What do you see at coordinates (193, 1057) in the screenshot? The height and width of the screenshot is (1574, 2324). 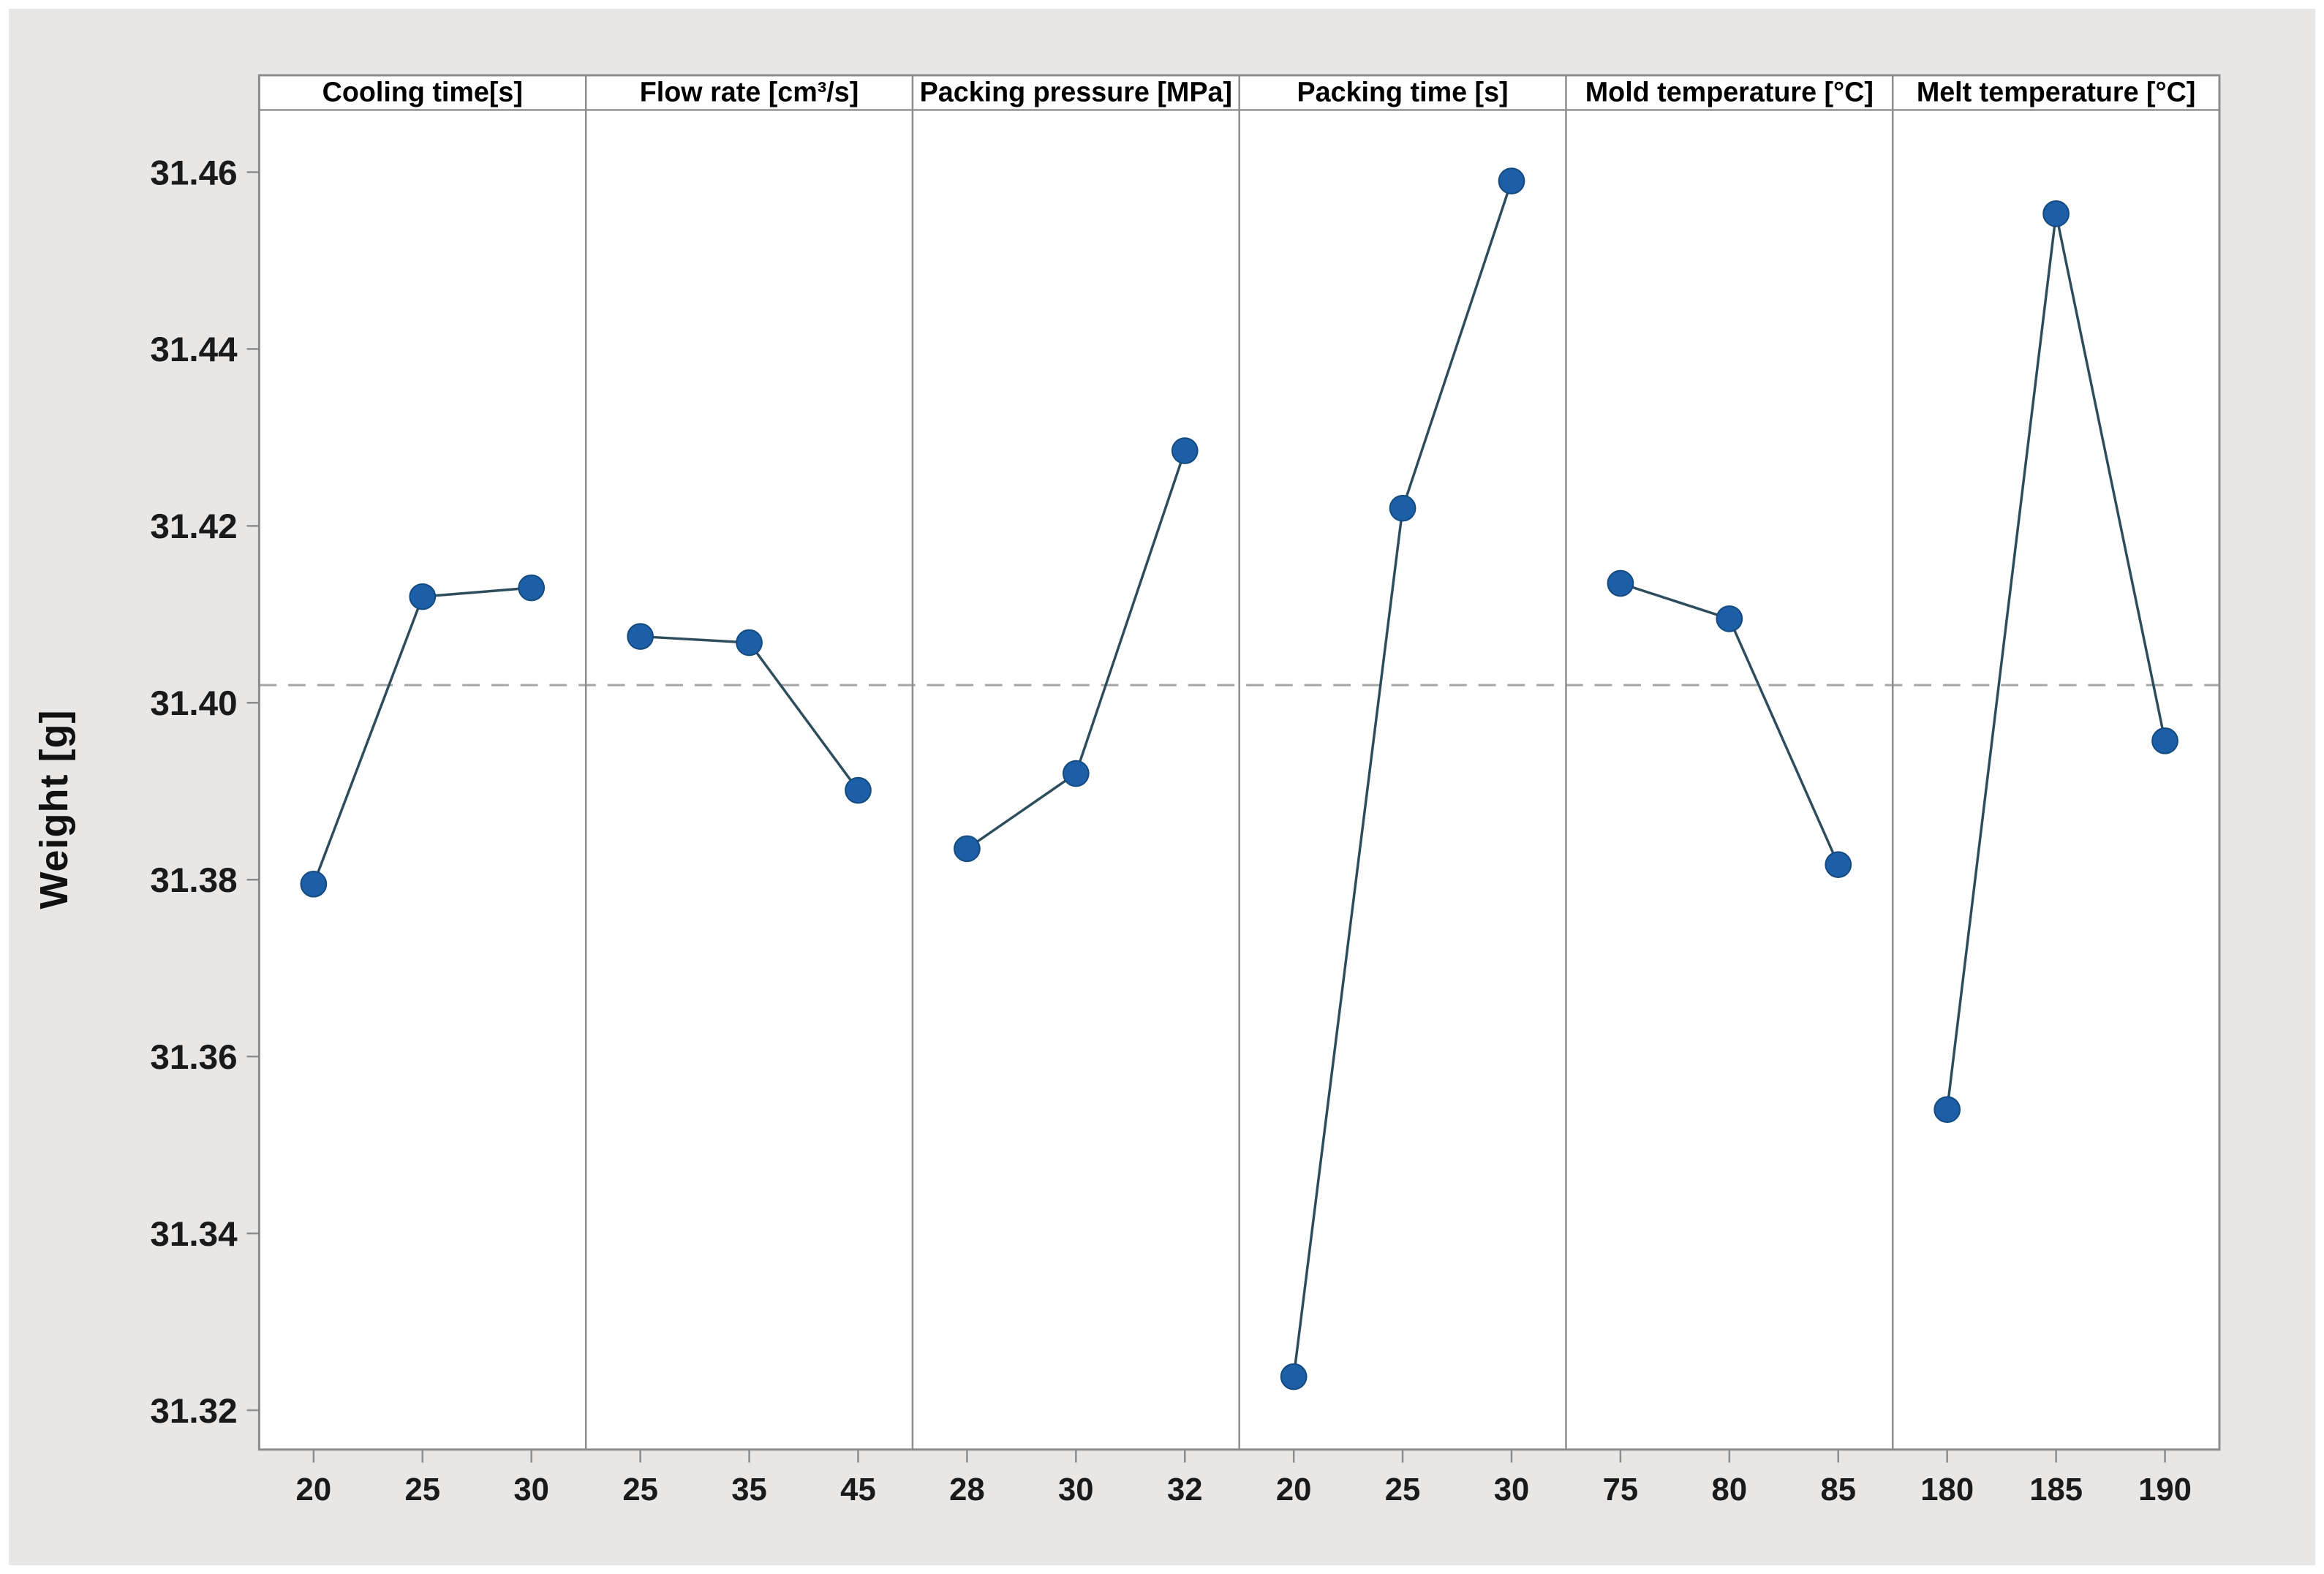 I see `y-tick-label: 31.36` at bounding box center [193, 1057].